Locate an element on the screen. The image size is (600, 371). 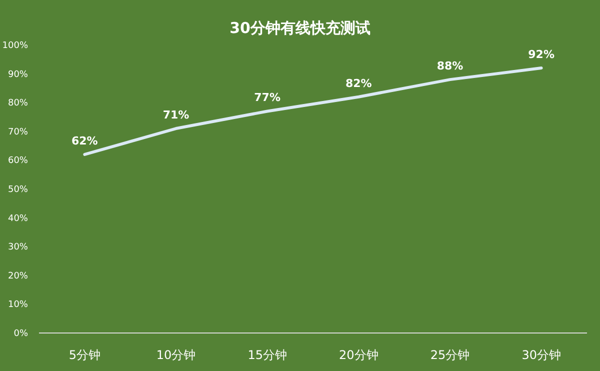
text: 82% is located at coordinates (358, 83).